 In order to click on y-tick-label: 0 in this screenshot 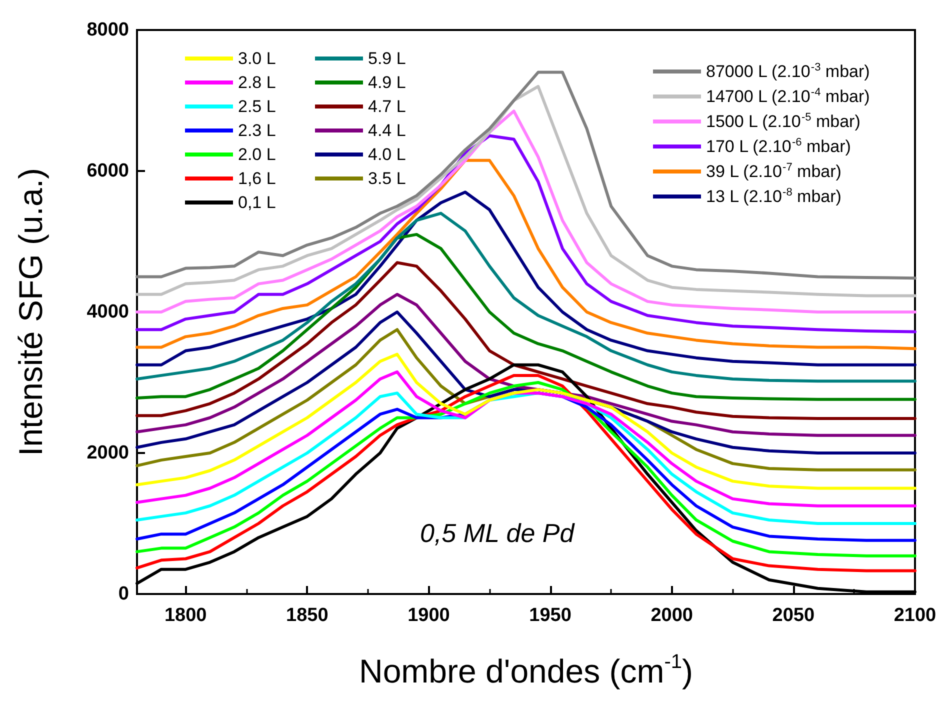, I will do `click(123, 594)`.